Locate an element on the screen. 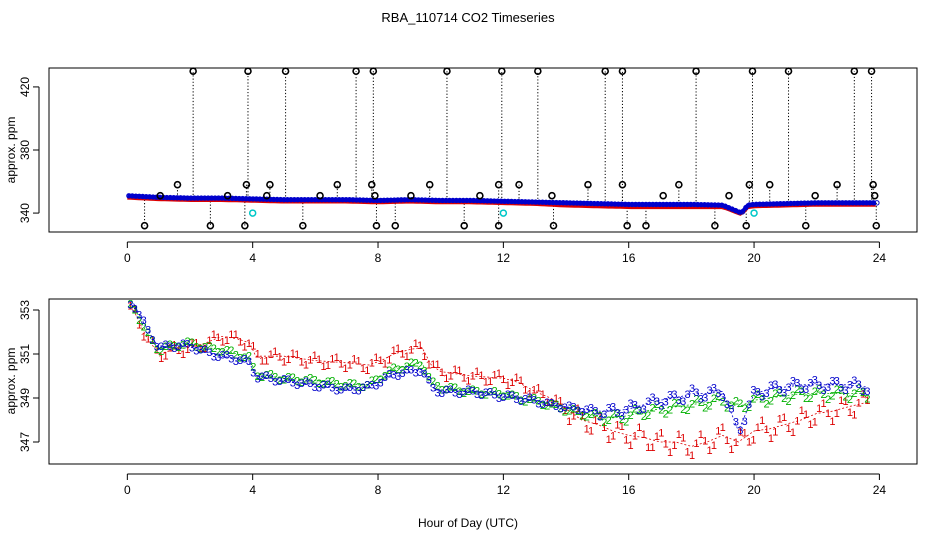 This screenshot has width=936, height=540. top-x-axis: 0 4 8 12 16 20 24 is located at coordinates (505, 253).